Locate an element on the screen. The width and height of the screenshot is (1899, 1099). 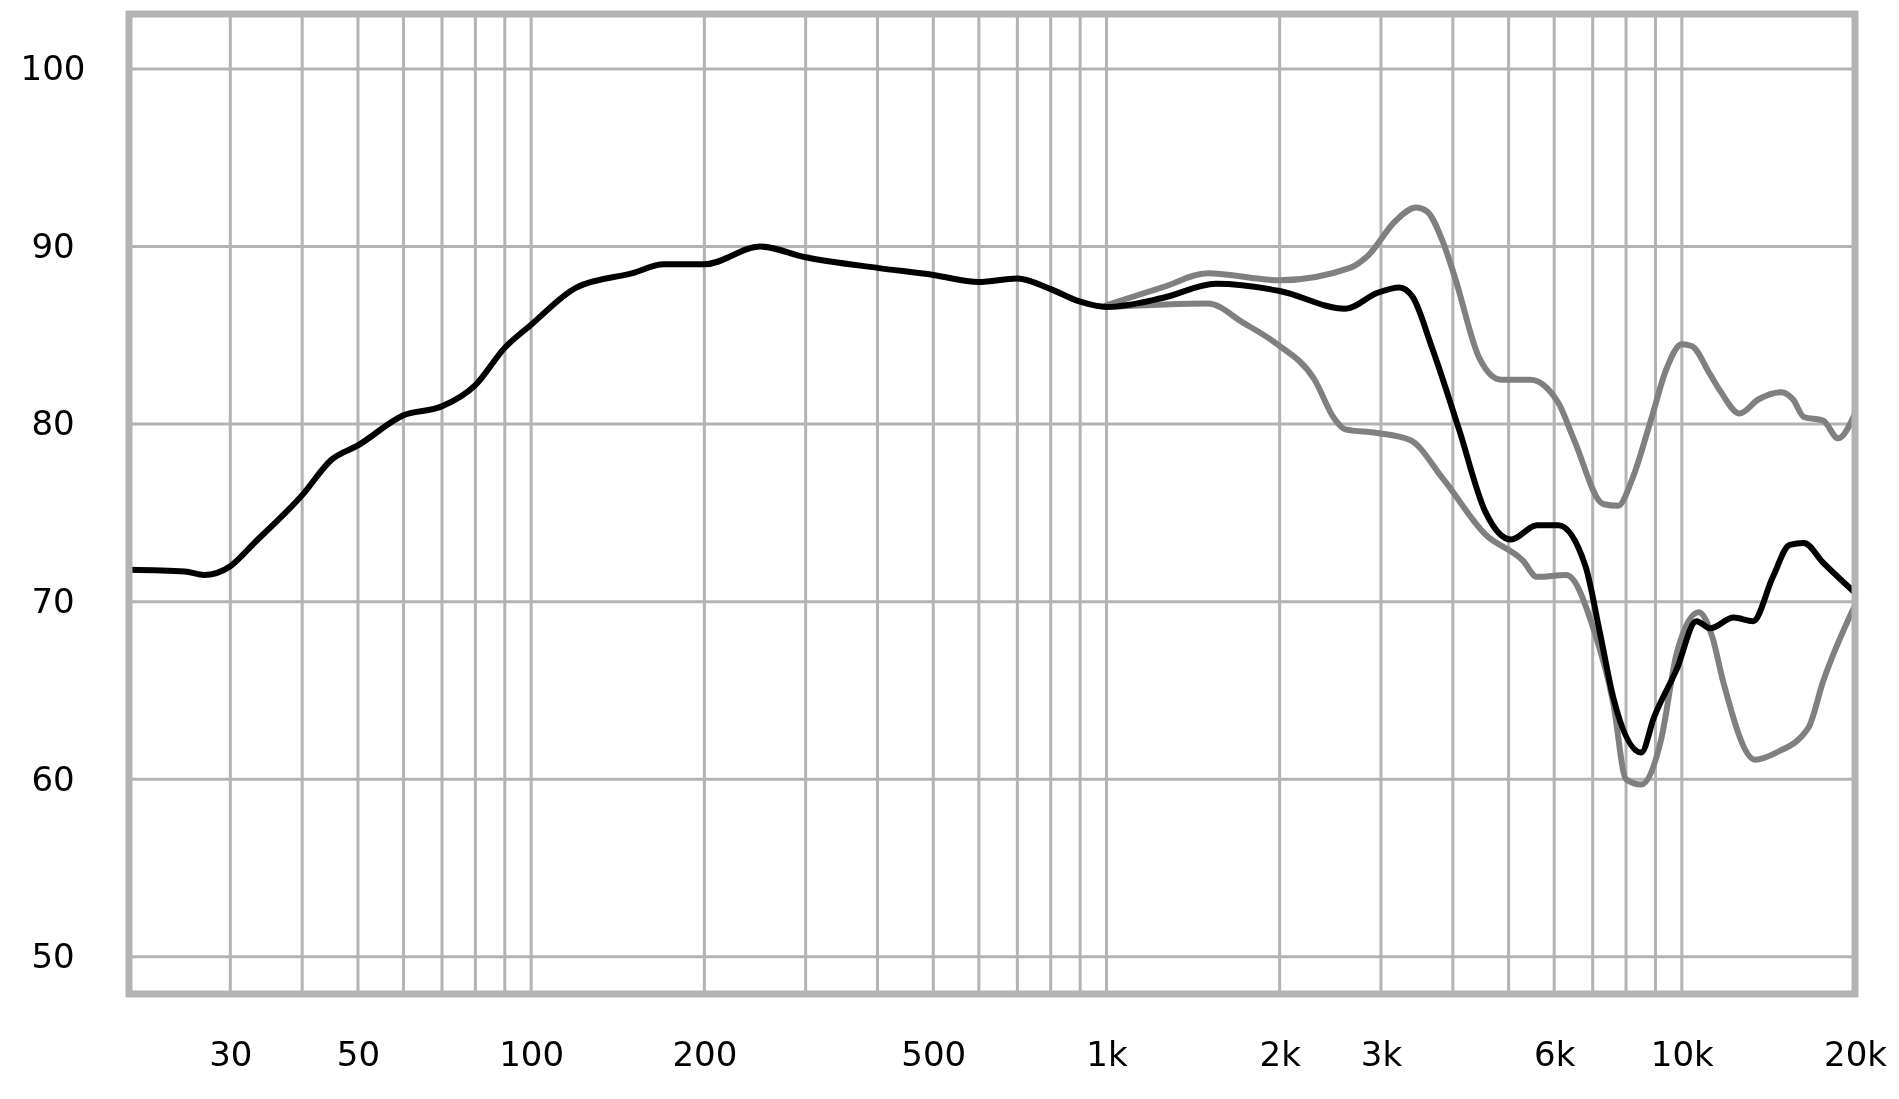
x-tick-label: 20k is located at coordinates (1856, 1054).